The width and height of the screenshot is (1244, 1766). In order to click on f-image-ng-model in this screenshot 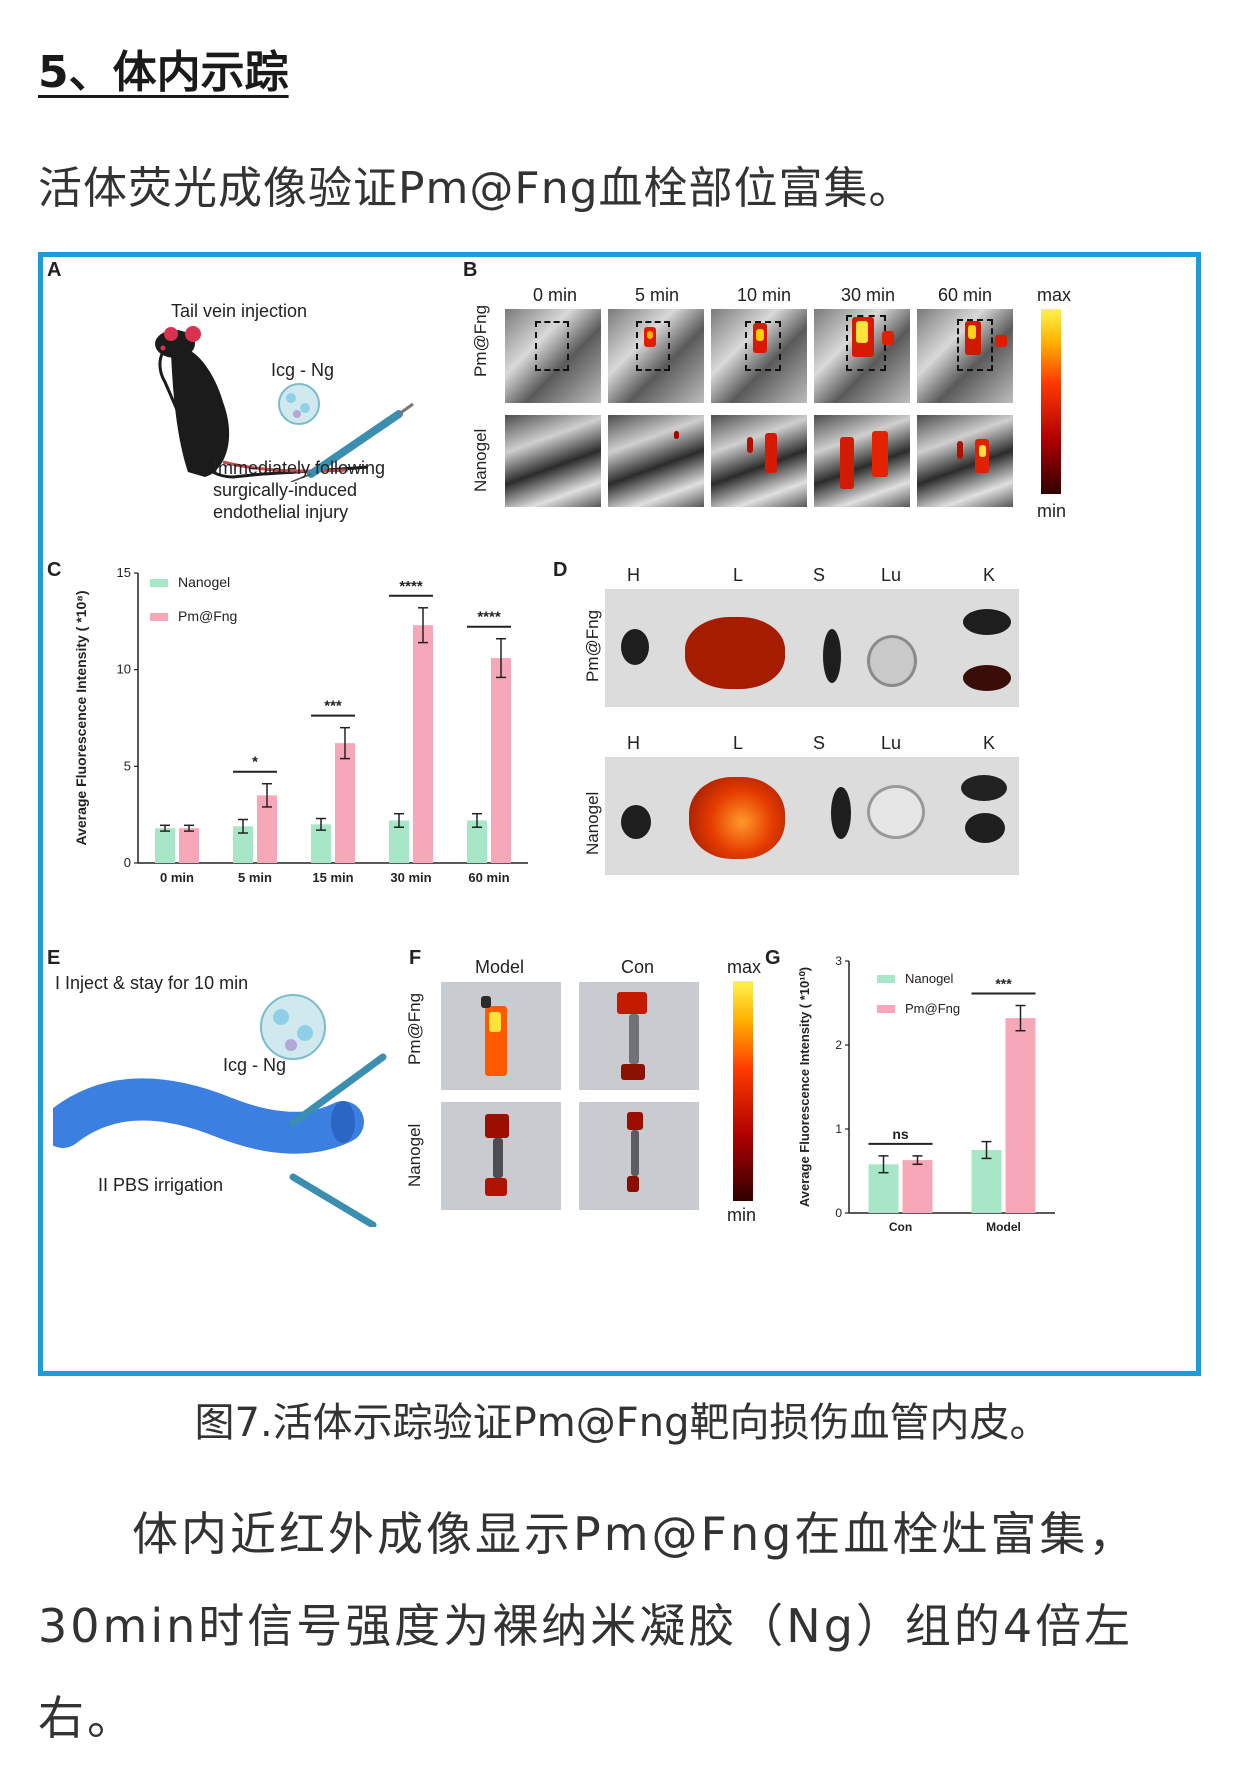, I will do `click(501, 1156)`.